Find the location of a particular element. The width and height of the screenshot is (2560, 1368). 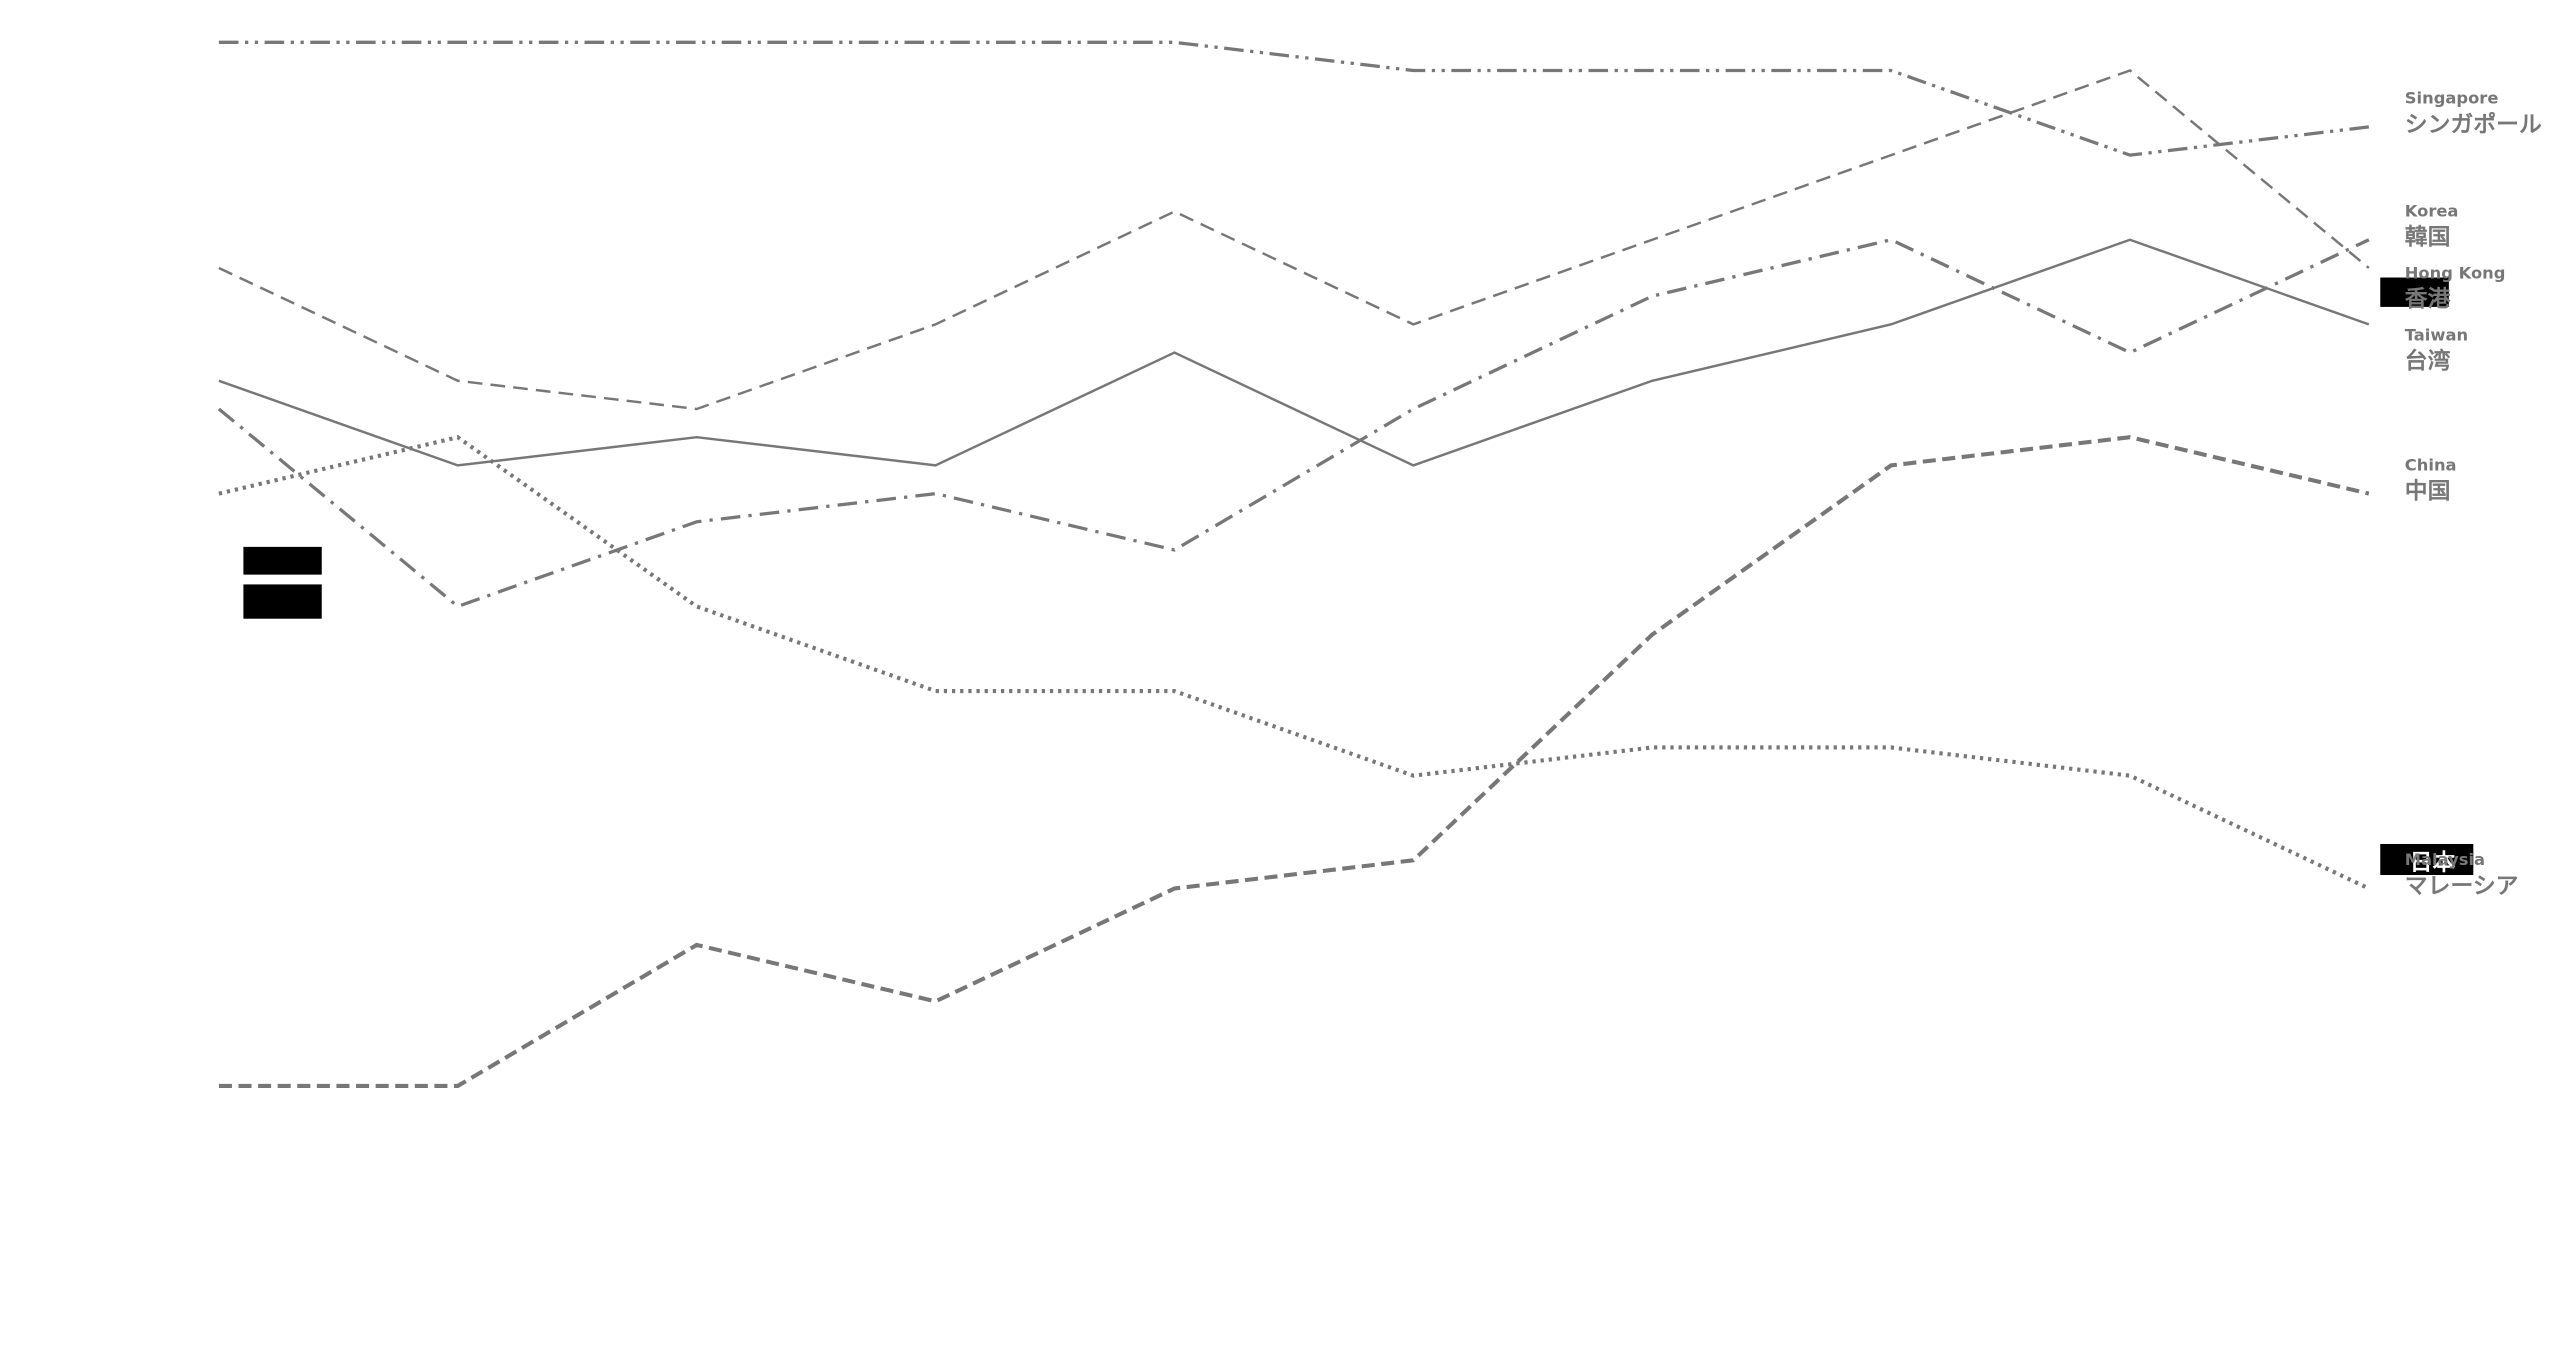

legend-label-en: Singapore is located at coordinates (2452, 98).